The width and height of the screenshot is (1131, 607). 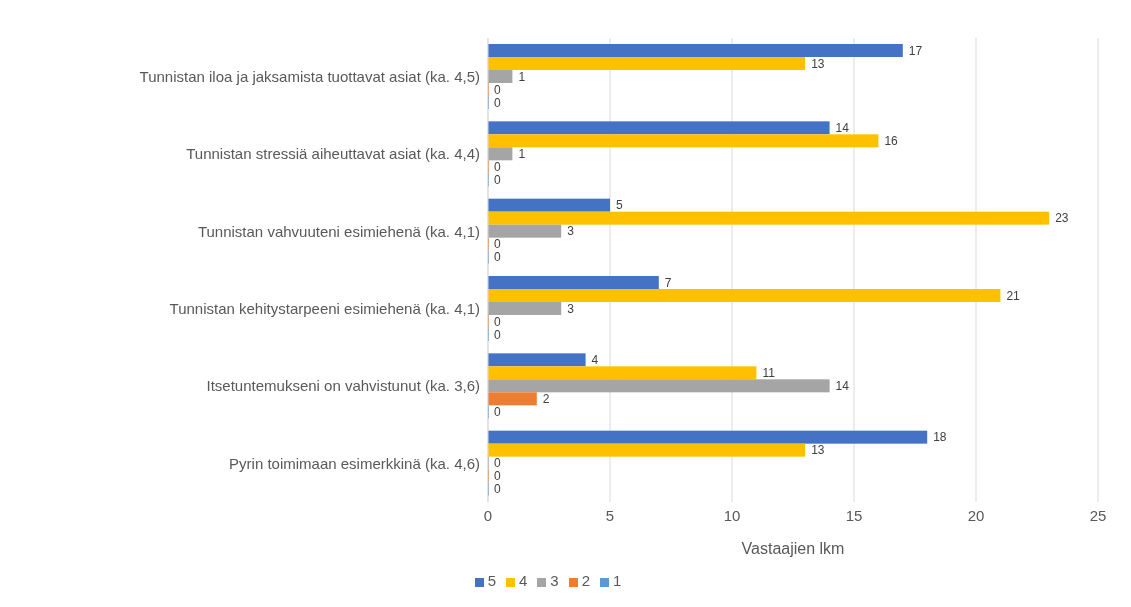 What do you see at coordinates (523, 580) in the screenshot?
I see `legend-label: 4` at bounding box center [523, 580].